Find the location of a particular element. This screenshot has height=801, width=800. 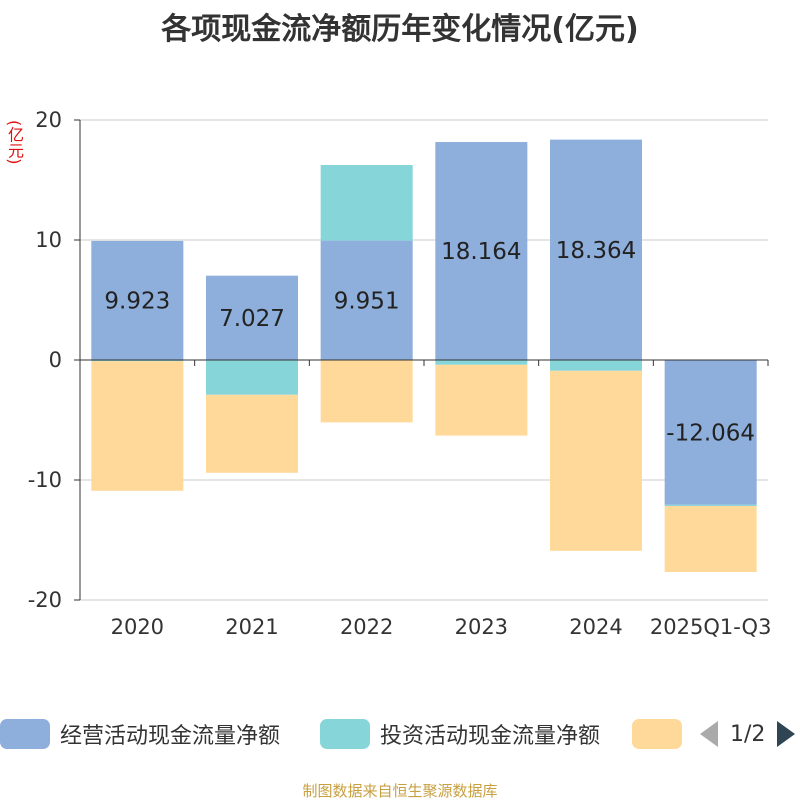

legend-next-page-icon is located at coordinates (786, 734).